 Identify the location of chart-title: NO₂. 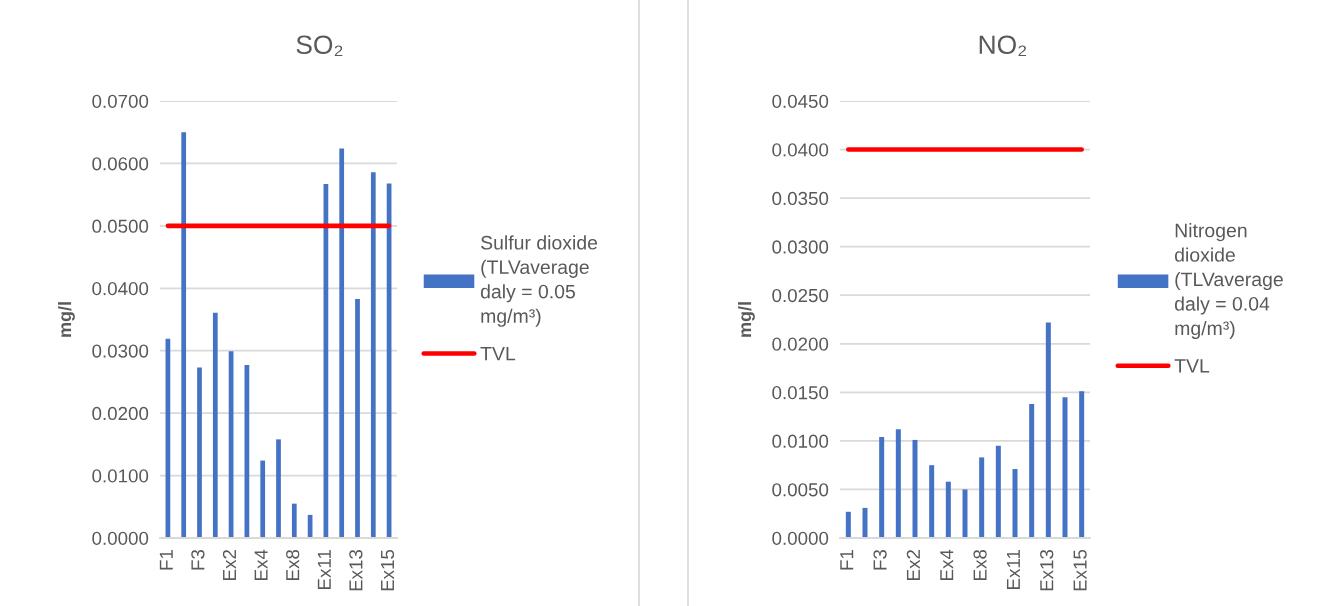
(1003, 46).